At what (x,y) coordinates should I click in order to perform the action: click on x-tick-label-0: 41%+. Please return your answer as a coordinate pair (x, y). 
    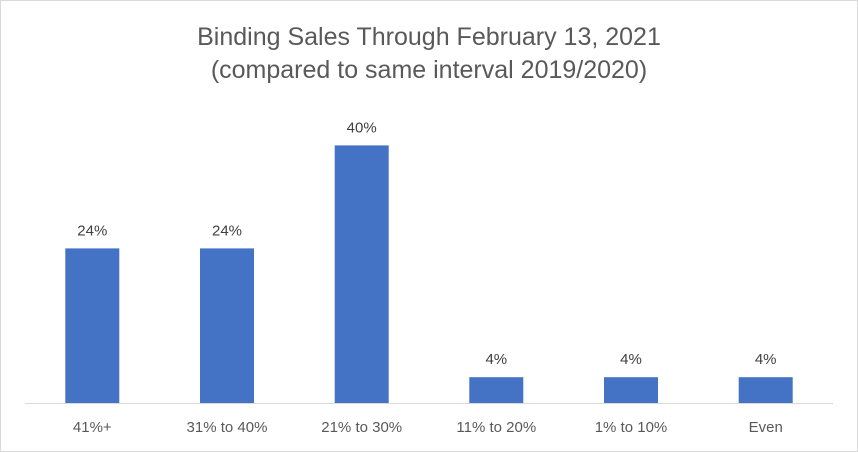
    Looking at the image, I should click on (92, 427).